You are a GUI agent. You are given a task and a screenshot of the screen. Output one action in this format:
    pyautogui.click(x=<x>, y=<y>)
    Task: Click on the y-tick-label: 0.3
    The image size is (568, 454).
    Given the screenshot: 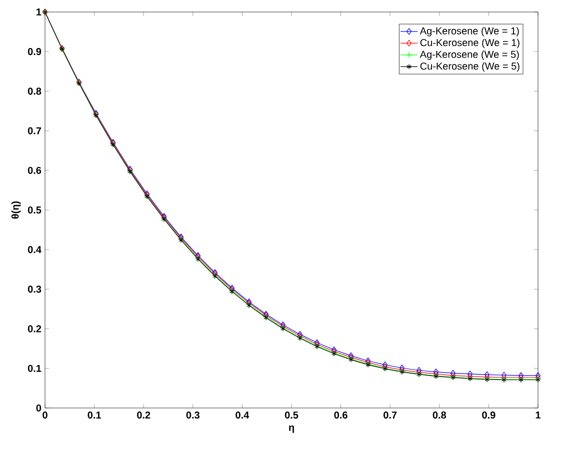 What is the action you would take?
    pyautogui.click(x=35, y=289)
    